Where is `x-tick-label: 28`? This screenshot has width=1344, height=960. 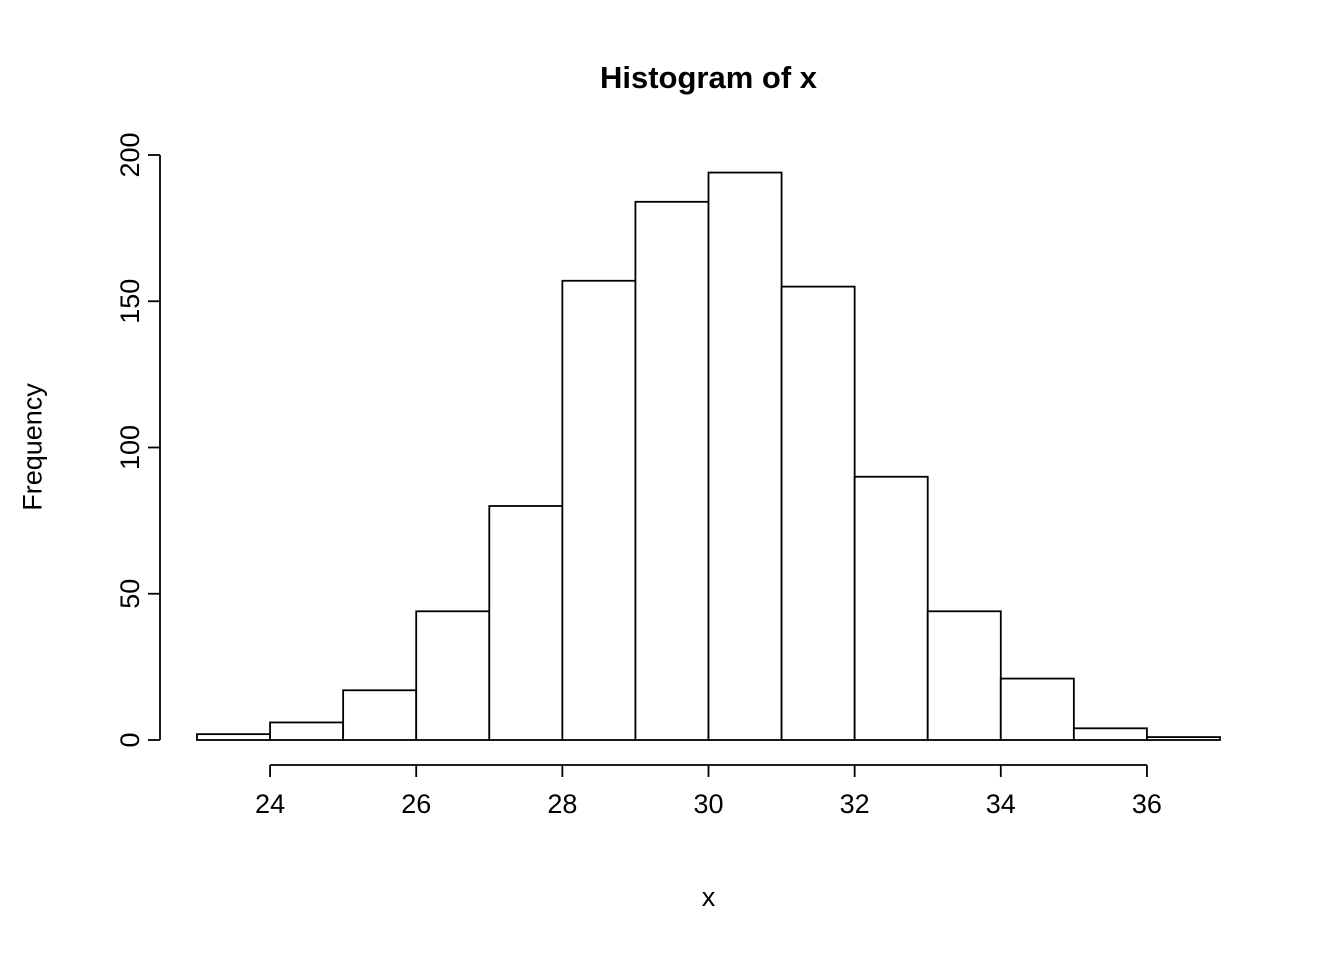
x-tick-label: 28 is located at coordinates (562, 804).